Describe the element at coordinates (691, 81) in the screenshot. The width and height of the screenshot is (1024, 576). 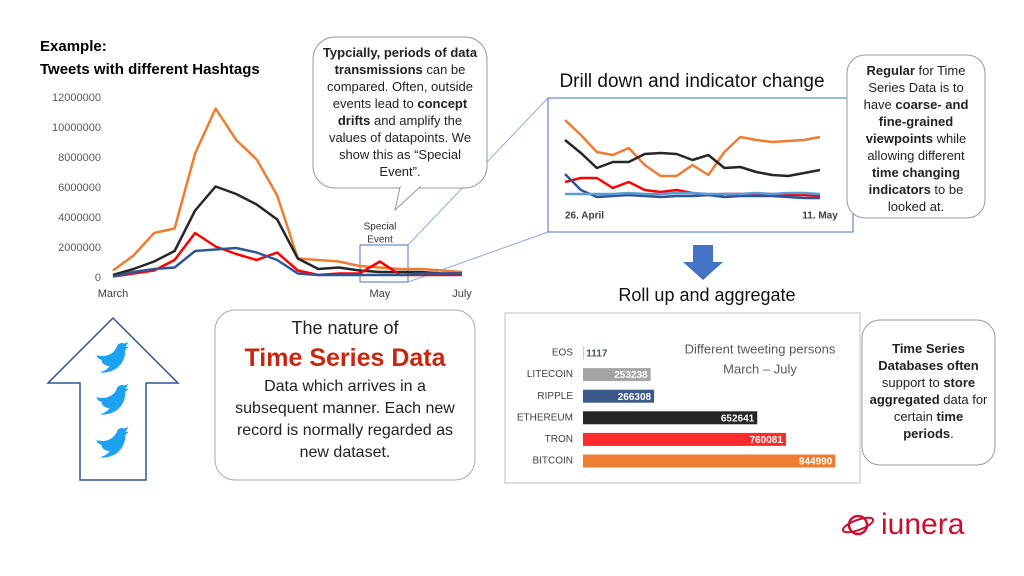
I see `chart-title: Drill down and indicator change` at that location.